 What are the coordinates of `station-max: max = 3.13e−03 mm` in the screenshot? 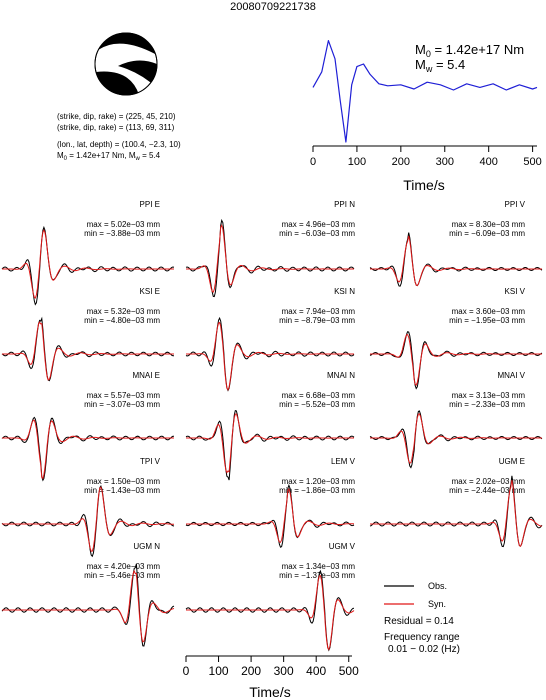 It's located at (489, 395).